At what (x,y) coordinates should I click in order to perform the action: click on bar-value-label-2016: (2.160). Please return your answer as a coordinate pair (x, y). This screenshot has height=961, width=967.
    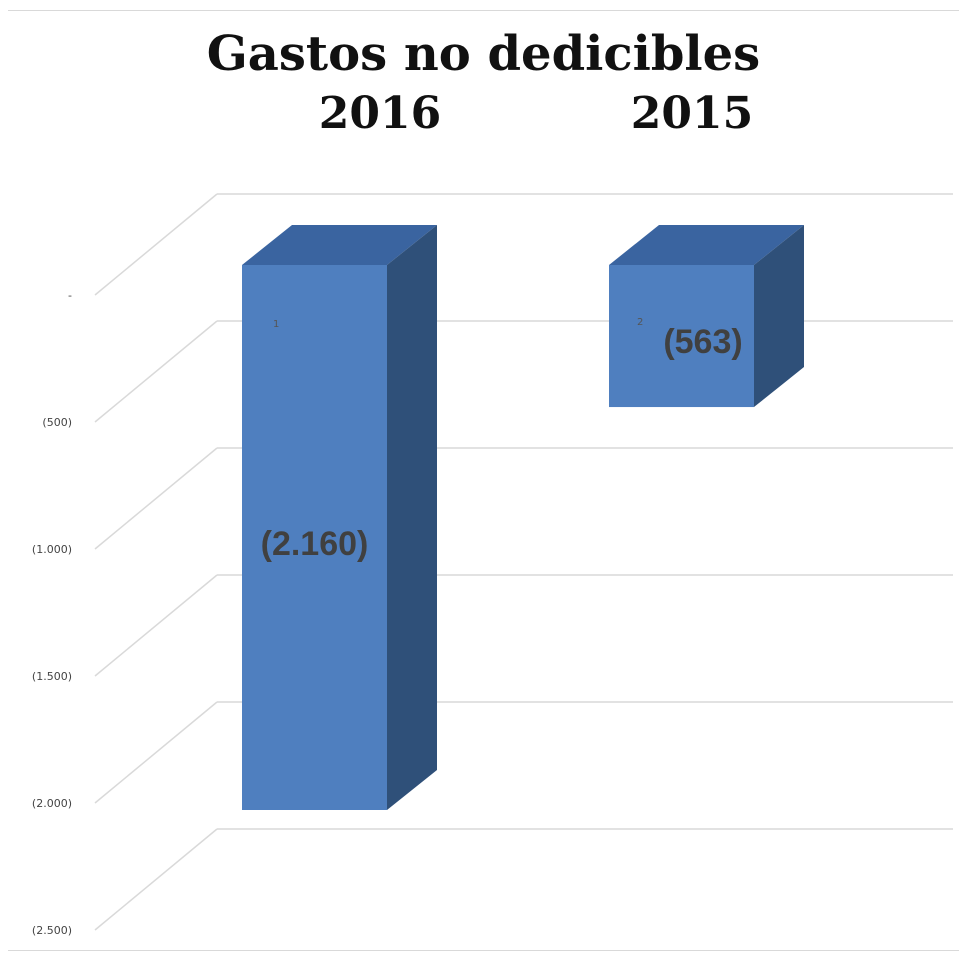
    Looking at the image, I should click on (315, 544).